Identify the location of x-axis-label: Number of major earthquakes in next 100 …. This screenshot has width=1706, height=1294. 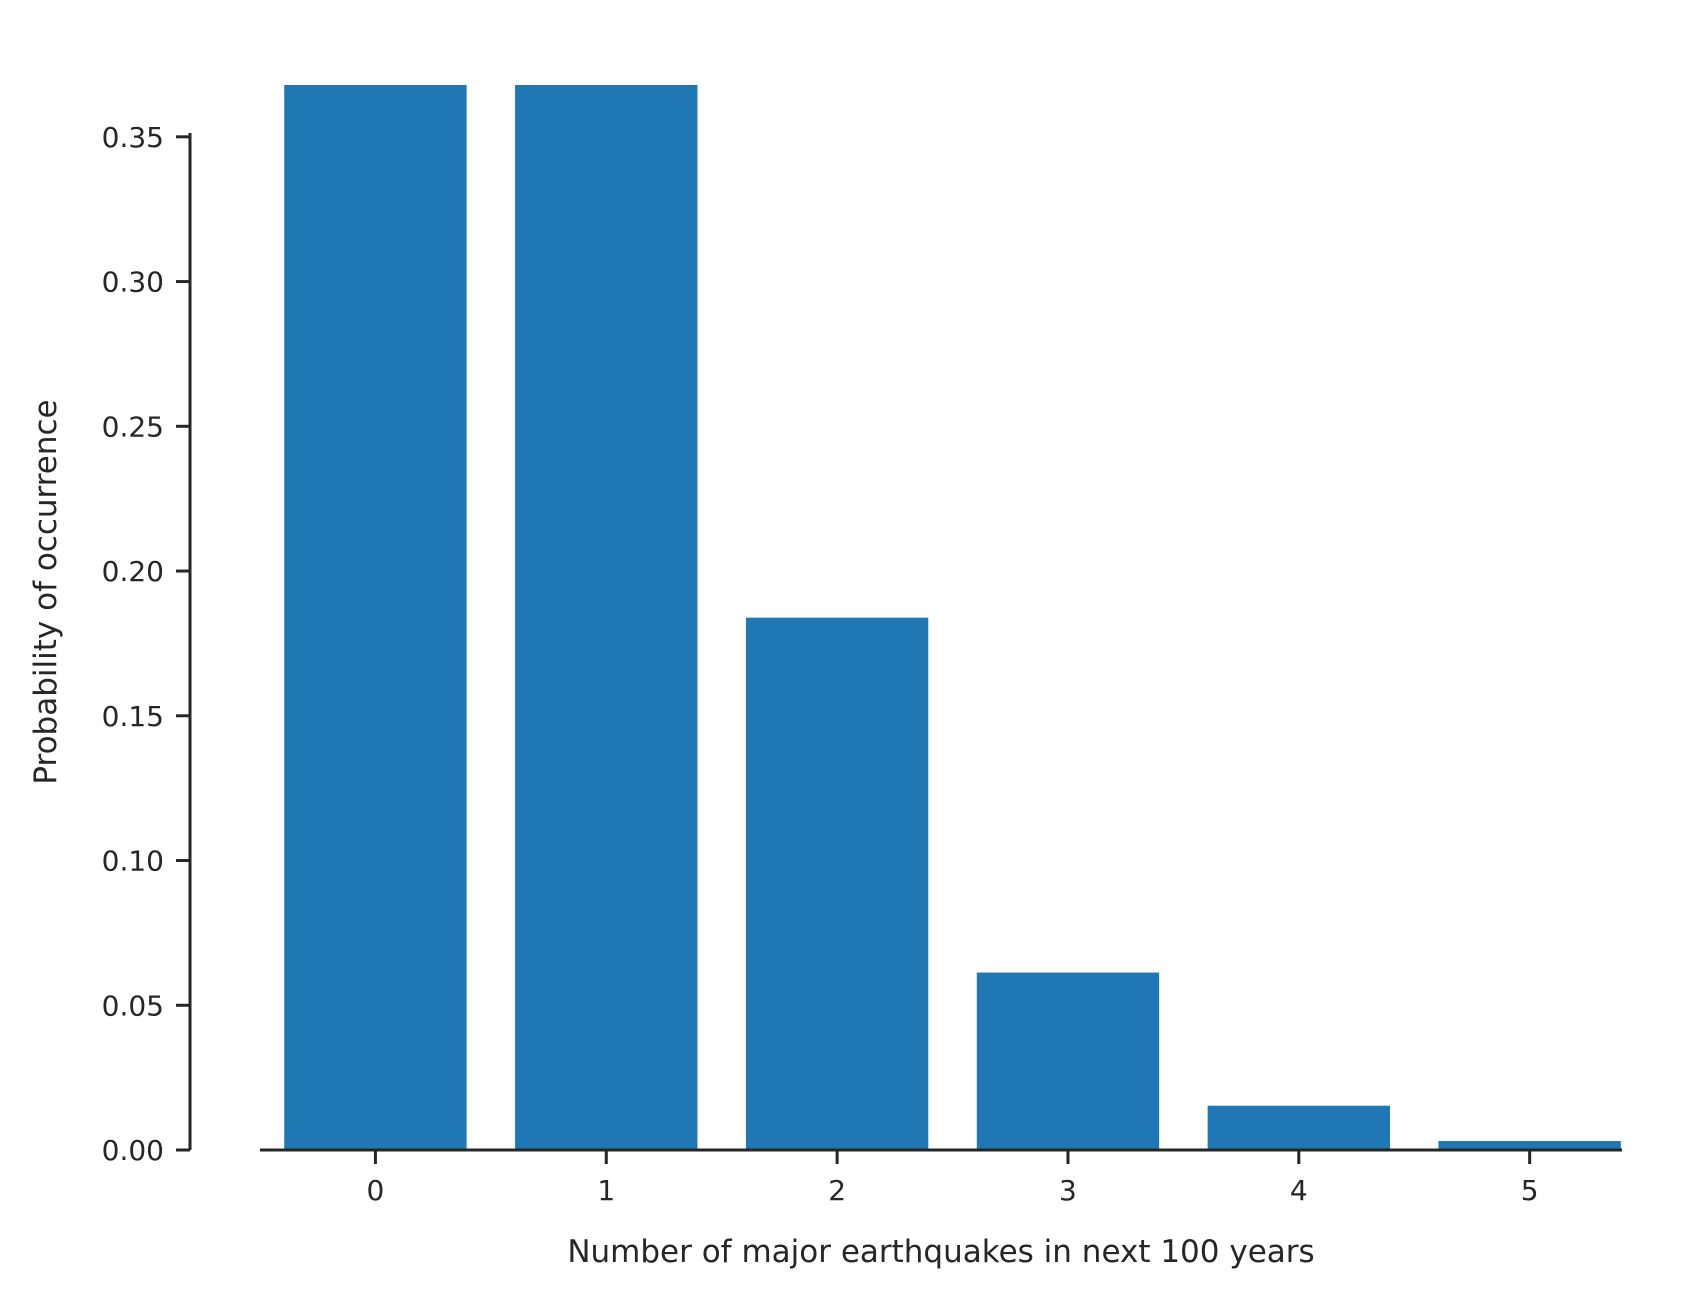
(940, 1252).